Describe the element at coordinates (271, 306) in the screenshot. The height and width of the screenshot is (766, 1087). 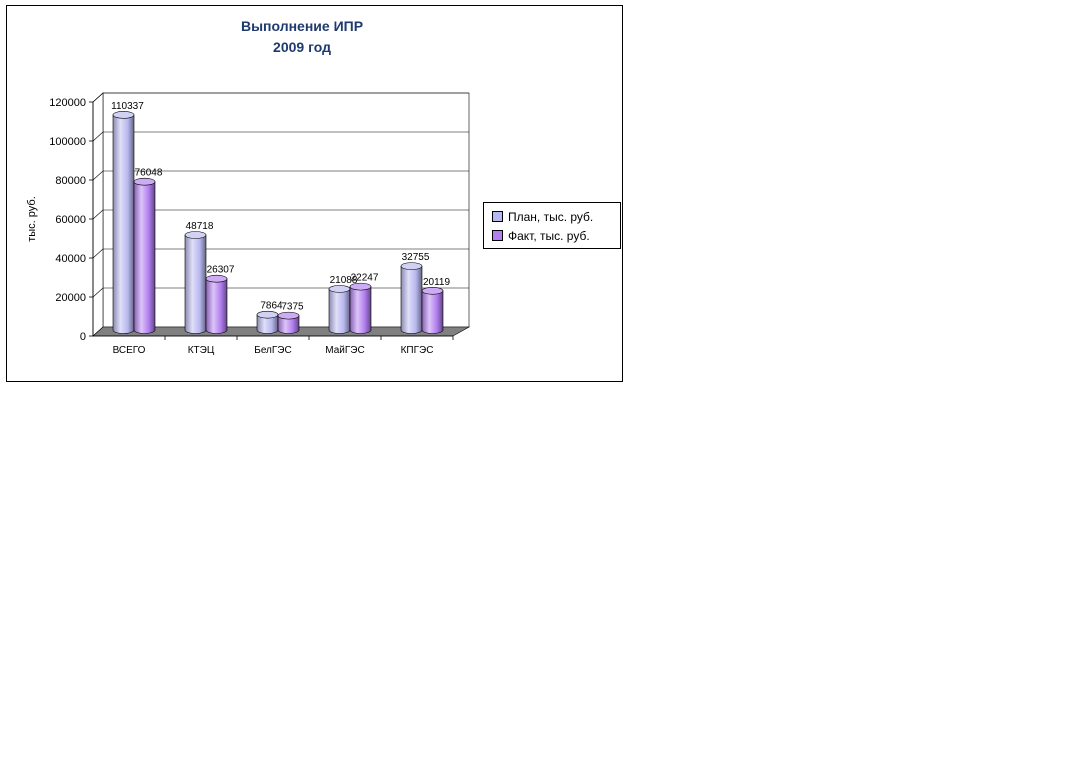
I see `data-label: 7864` at that location.